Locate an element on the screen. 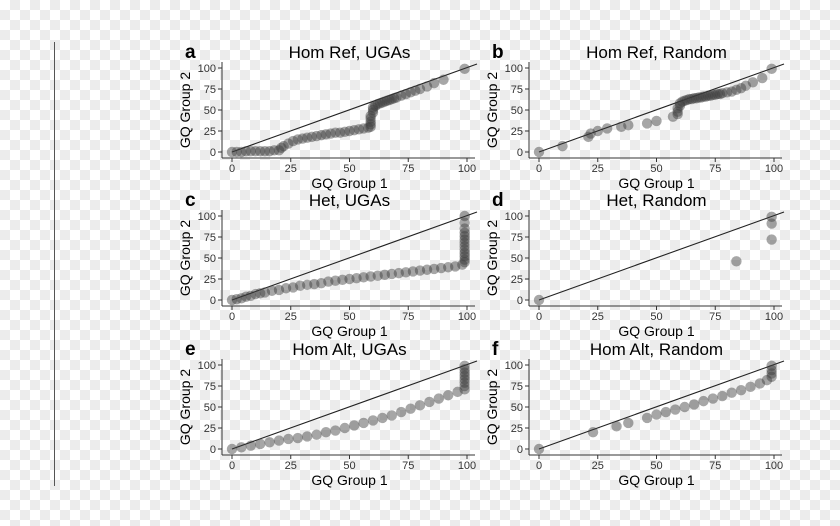 The width and height of the screenshot is (840, 526). panel-c-title: Het, UGAs is located at coordinates (349, 200).